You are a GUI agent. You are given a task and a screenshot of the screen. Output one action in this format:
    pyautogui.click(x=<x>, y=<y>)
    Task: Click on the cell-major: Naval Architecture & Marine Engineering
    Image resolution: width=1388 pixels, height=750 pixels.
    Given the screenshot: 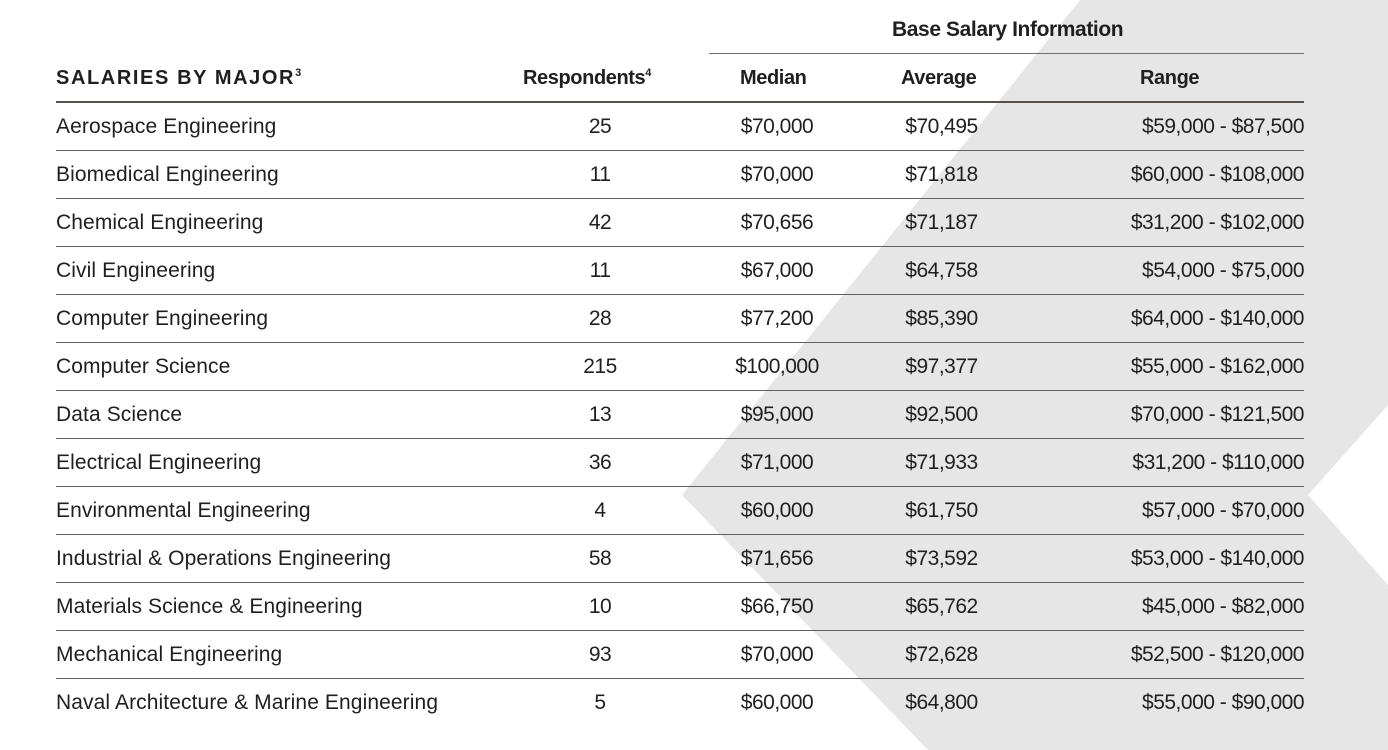 What is the action you would take?
    pyautogui.click(x=247, y=702)
    